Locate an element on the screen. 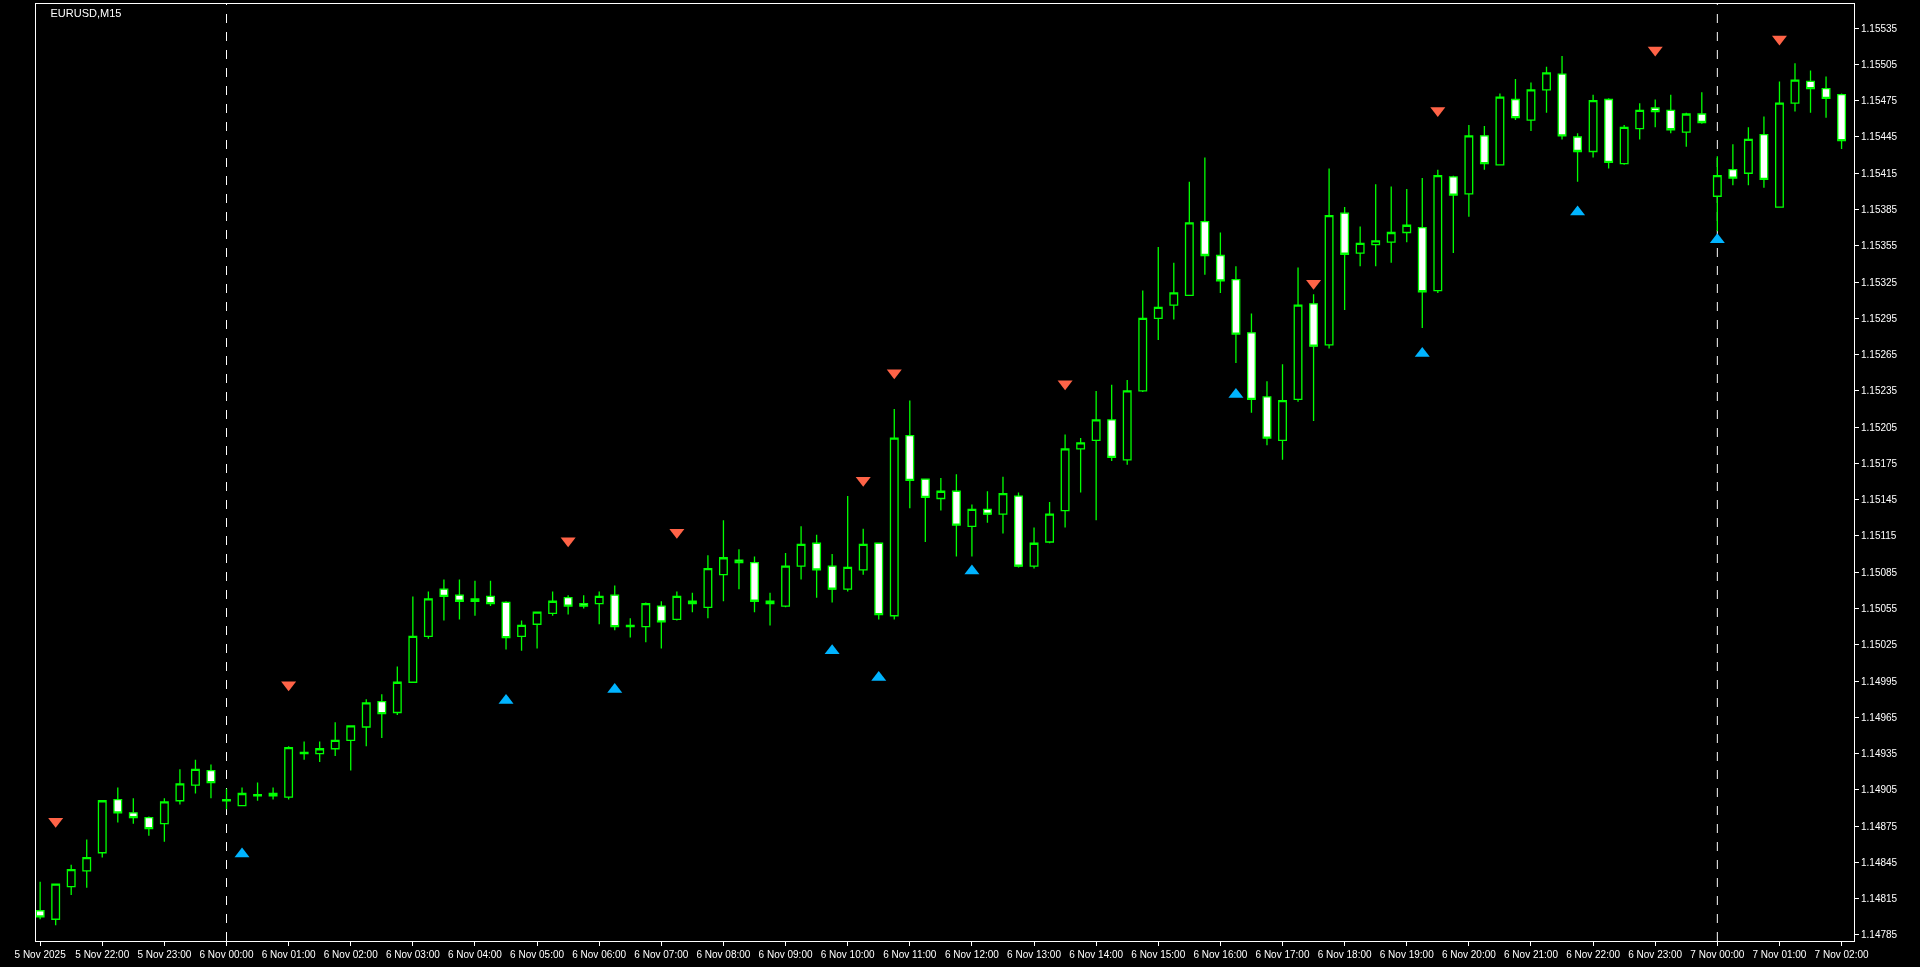  x-tick-label: 6 Nov 06:00 is located at coordinates (599, 954).